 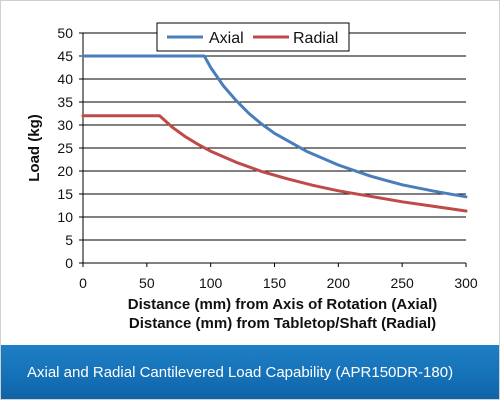 I want to click on y-tick-label: 20, so click(x=65, y=171).